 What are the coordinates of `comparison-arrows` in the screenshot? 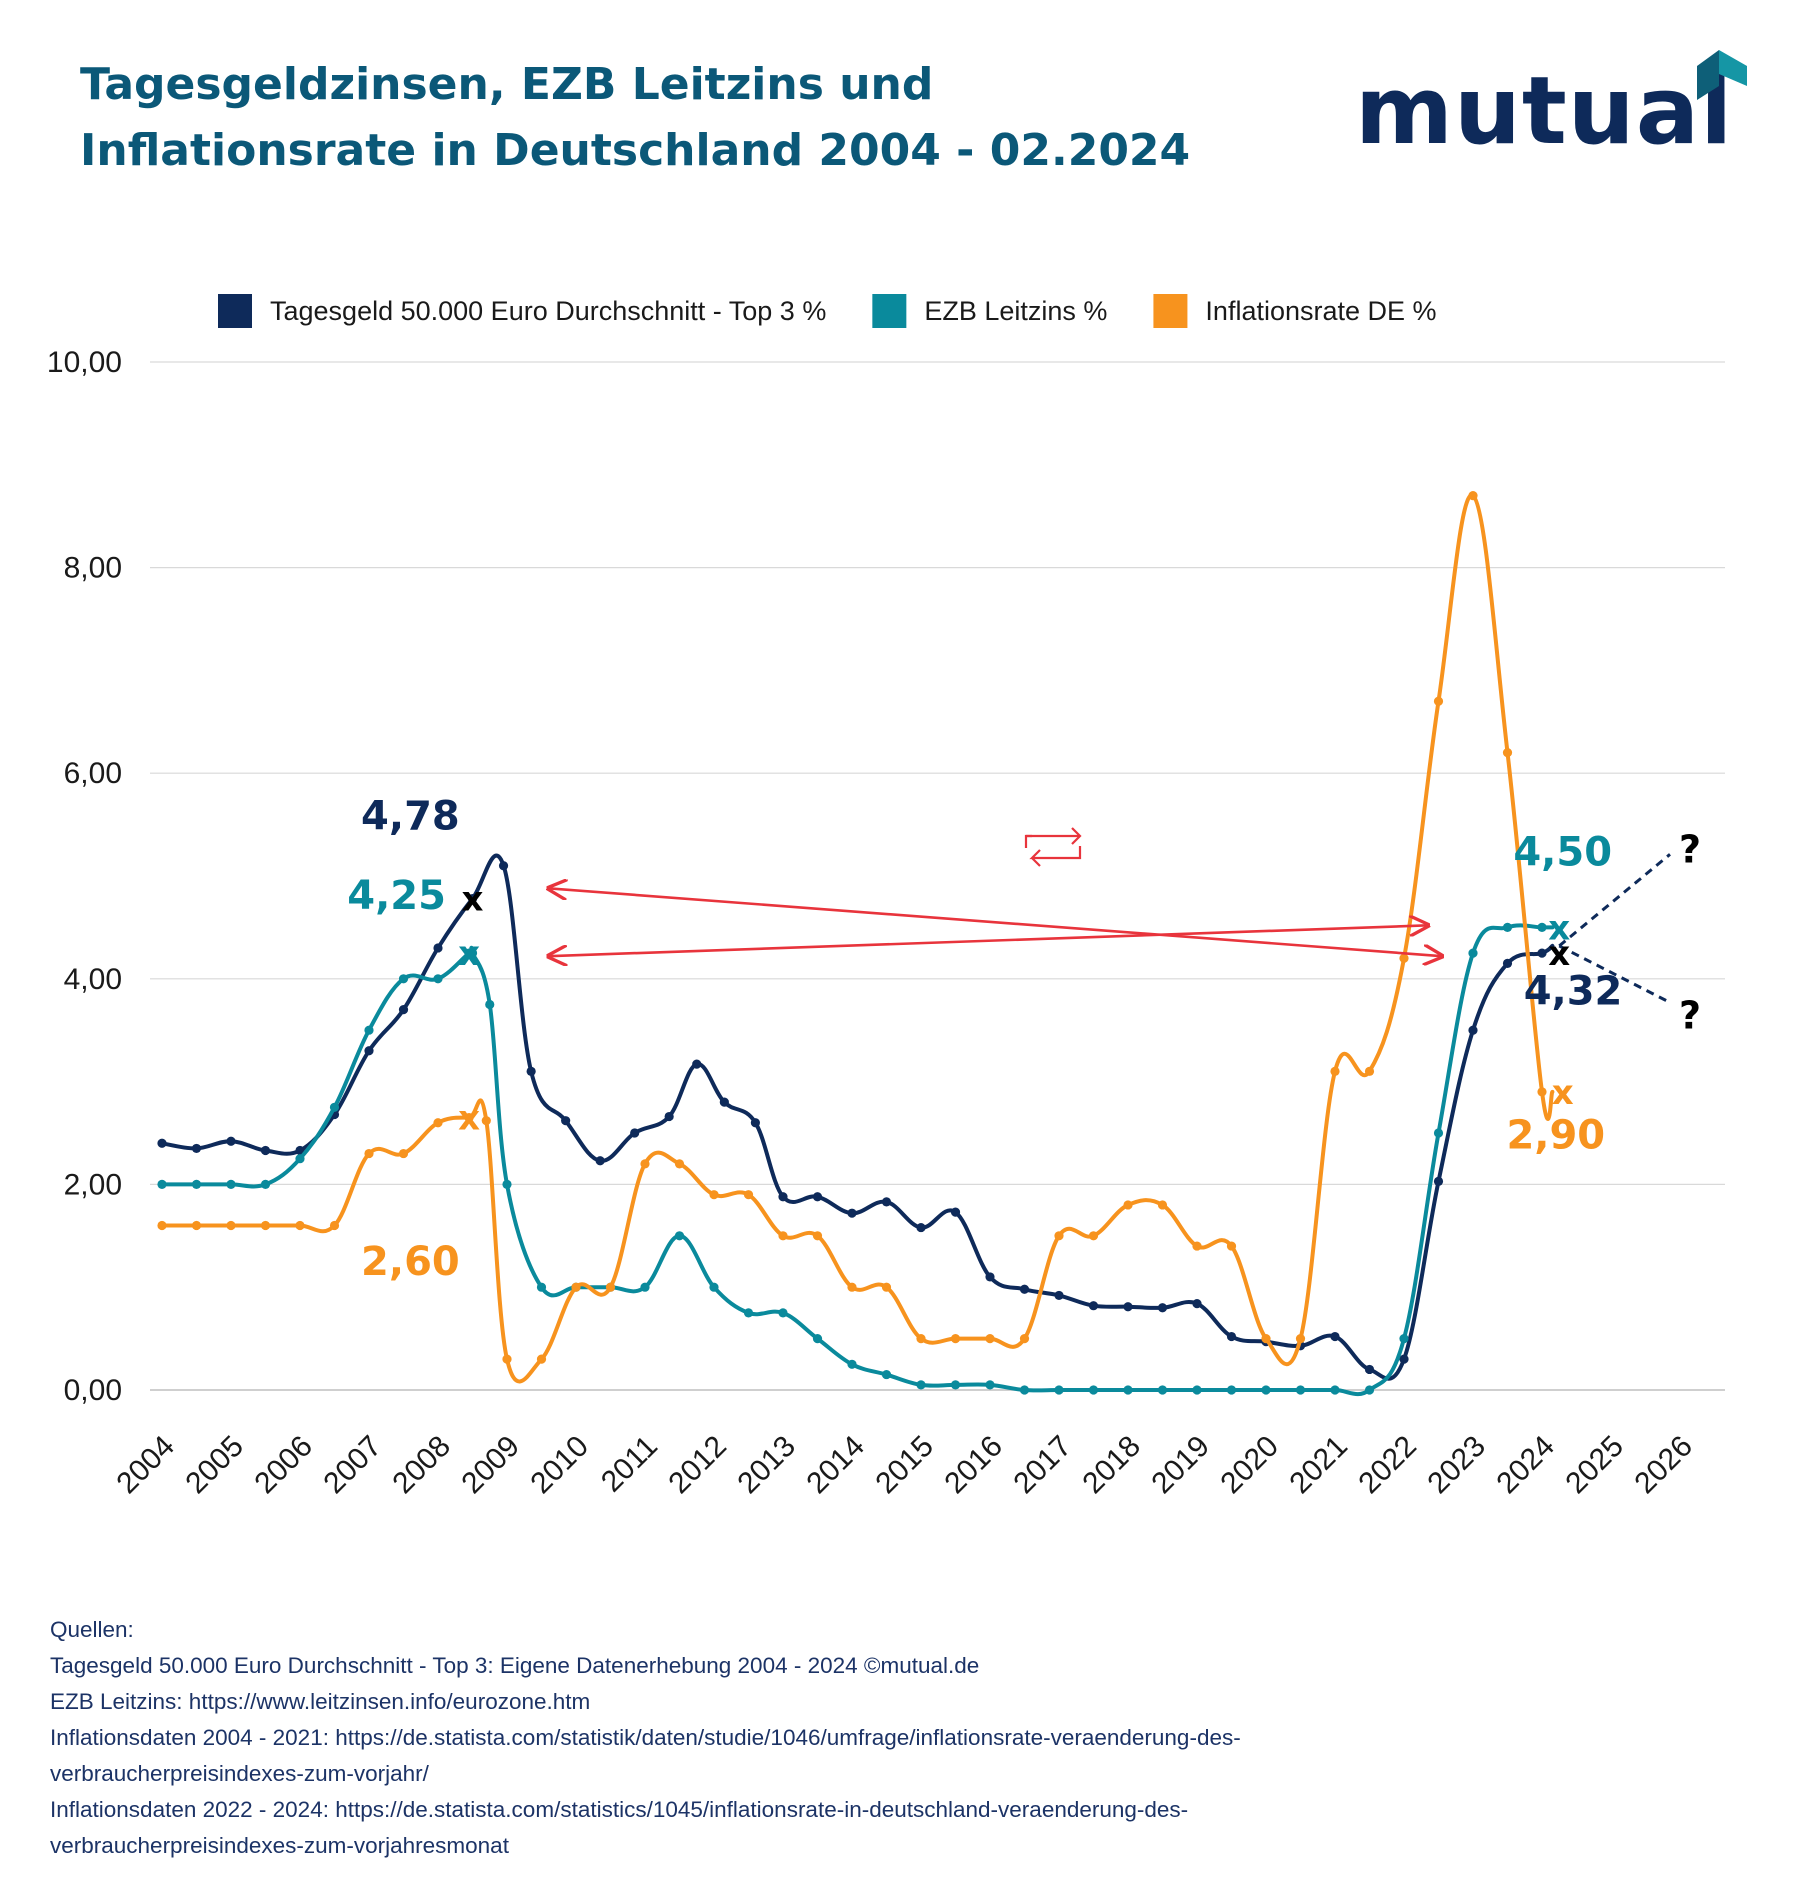 It's located at (995, 922).